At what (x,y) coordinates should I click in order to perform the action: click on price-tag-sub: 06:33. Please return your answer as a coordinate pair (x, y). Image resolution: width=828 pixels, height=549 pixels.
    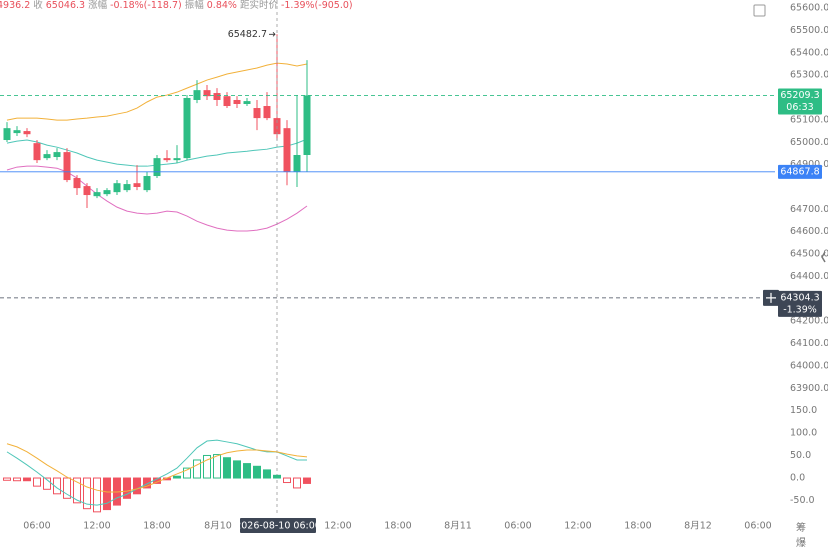
    Looking at the image, I should click on (799, 107).